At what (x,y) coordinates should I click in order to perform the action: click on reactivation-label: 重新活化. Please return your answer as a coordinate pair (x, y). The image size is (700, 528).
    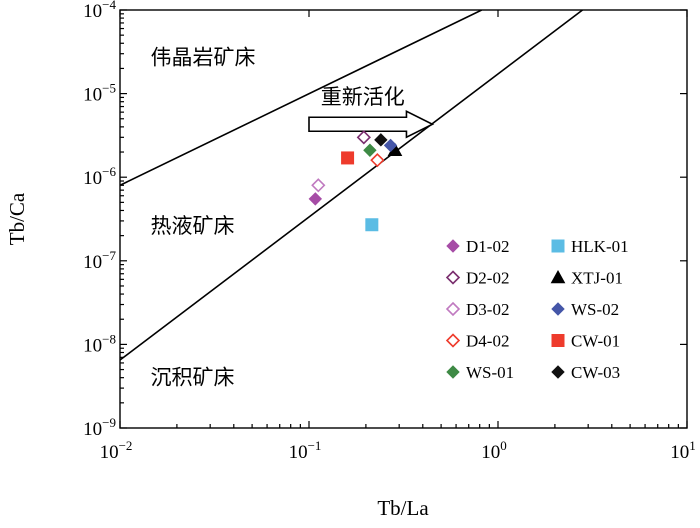
    Looking at the image, I should click on (363, 97).